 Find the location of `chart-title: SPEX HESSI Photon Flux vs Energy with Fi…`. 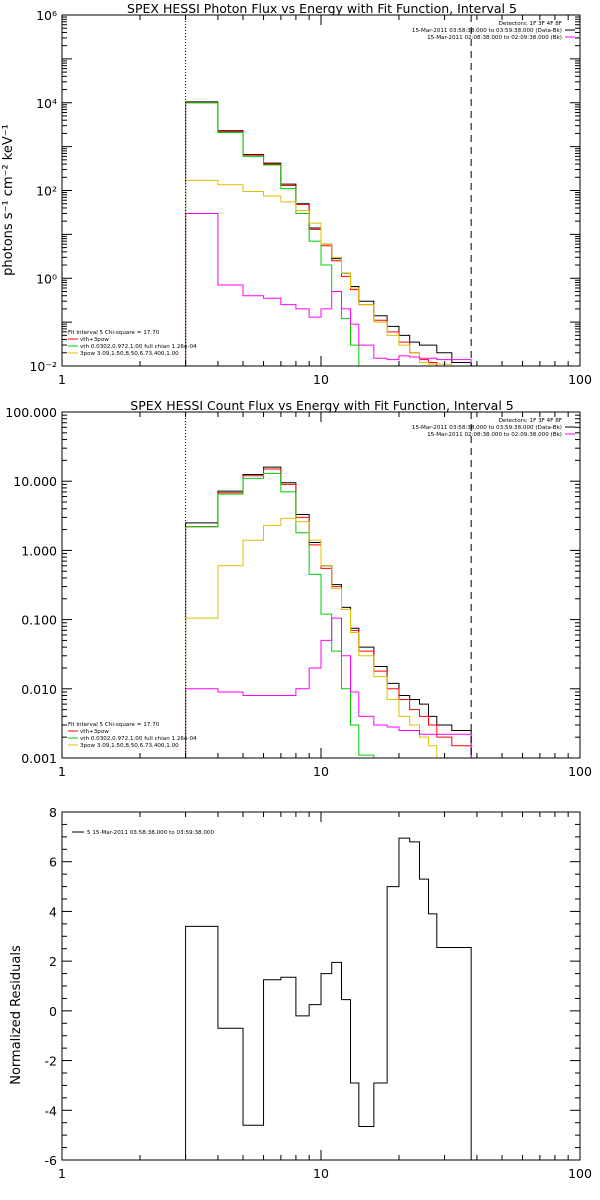

chart-title: SPEX HESSI Photon Flux vs Energy with Fi… is located at coordinates (322, 8).